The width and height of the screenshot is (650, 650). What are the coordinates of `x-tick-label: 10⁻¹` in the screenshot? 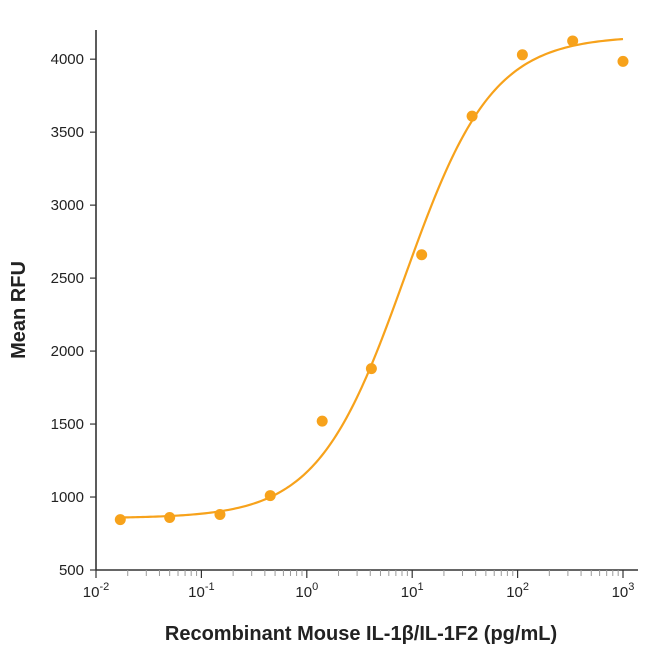 It's located at (201, 591).